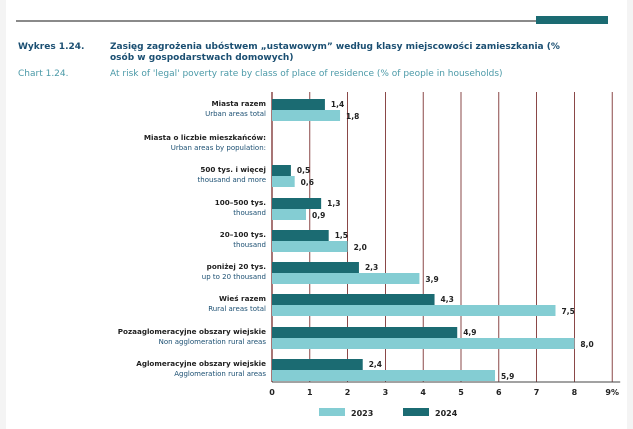 The image size is (633, 429). I want to click on category-label-en: Urban areas by population:, so click(218, 148).